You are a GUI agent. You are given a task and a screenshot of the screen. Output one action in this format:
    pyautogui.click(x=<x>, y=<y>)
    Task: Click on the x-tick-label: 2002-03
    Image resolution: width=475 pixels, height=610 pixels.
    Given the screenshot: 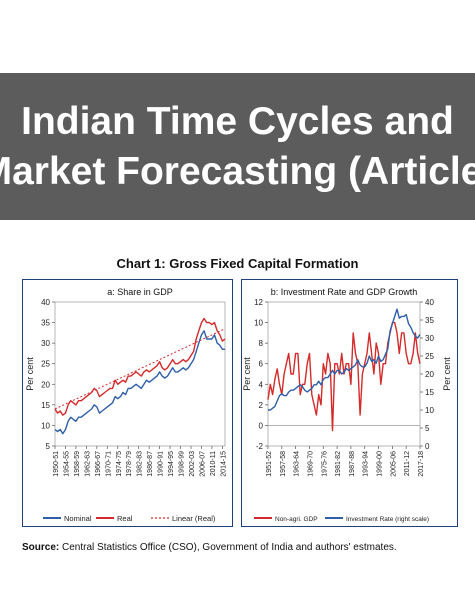 What is the action you would take?
    pyautogui.click(x=192, y=464)
    